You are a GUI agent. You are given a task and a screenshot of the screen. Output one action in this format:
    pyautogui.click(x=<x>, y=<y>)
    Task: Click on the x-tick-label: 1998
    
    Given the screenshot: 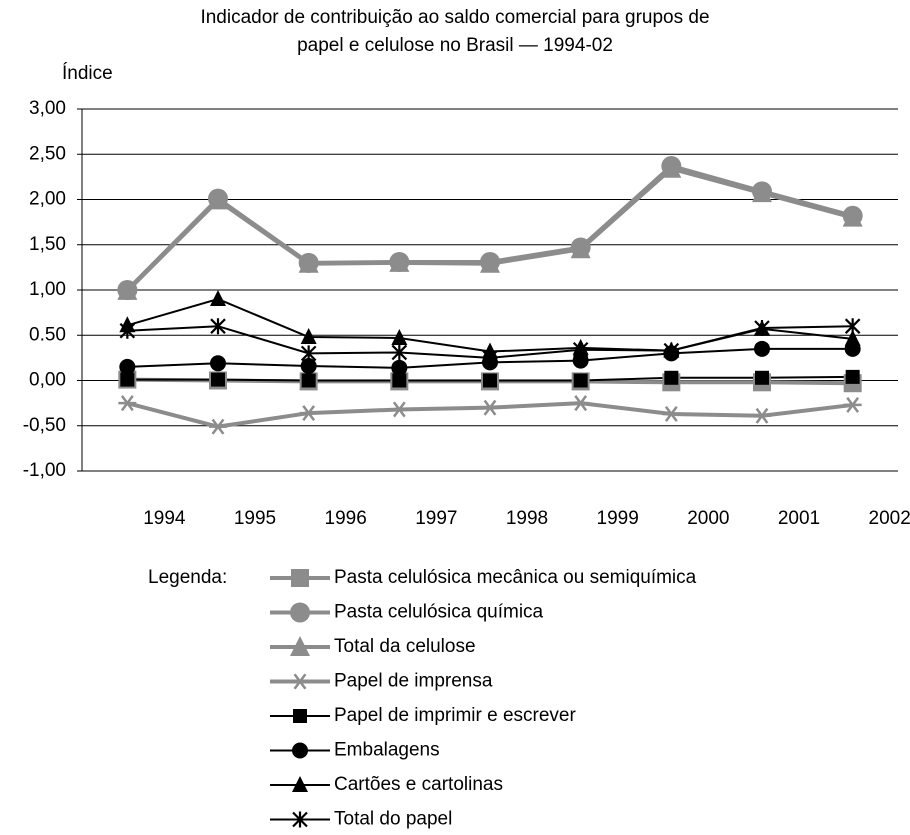 What is the action you would take?
    pyautogui.click(x=527, y=518)
    